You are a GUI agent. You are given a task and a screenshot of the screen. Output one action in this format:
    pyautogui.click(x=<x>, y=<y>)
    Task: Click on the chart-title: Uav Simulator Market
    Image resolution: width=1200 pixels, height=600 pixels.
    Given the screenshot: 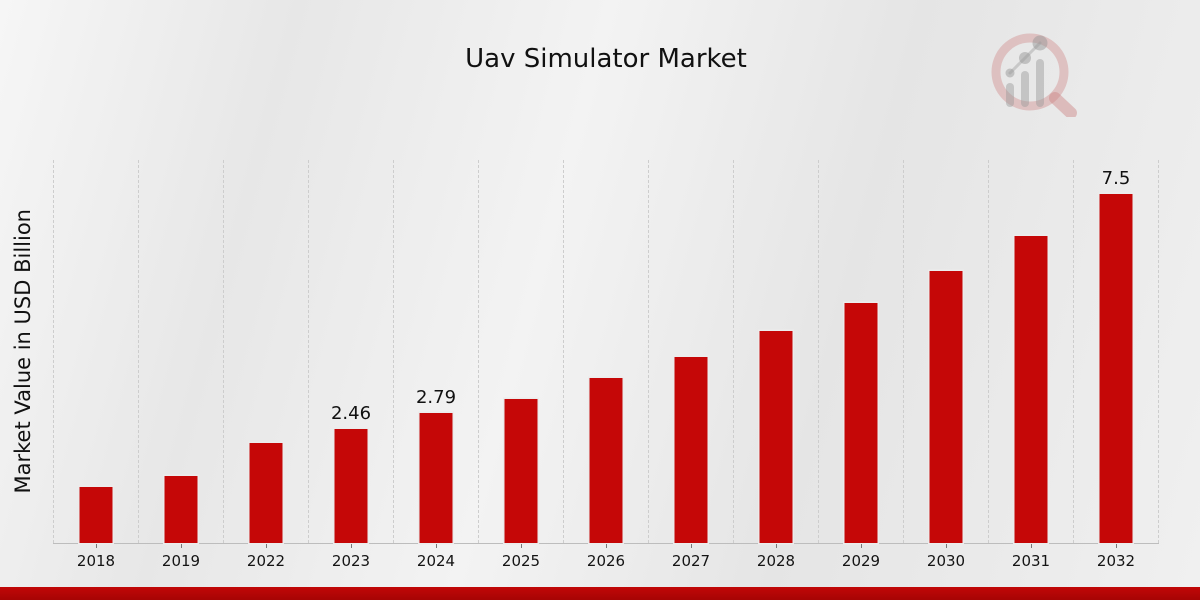 What is the action you would take?
    pyautogui.click(x=606, y=59)
    